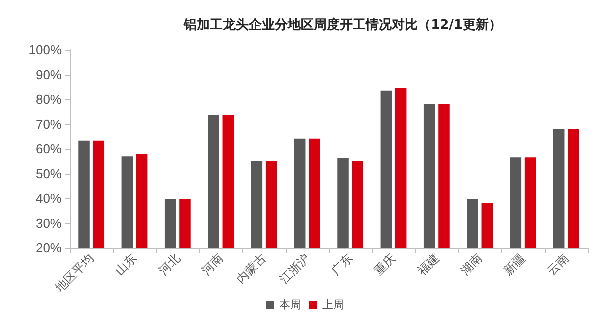 This screenshot has height=326, width=611. Describe the element at coordinates (342, 25) in the screenshot. I see `chart-title: 铝加工龙头企业分地区周度开工情况对比（12/1更新）` at that location.